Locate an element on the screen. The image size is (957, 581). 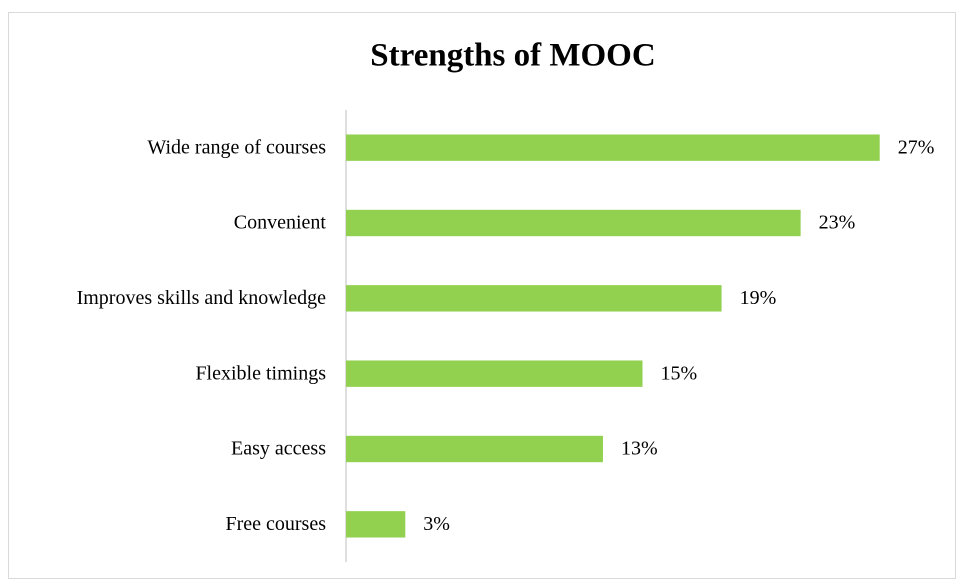
data-label: 19% is located at coordinates (758, 298).